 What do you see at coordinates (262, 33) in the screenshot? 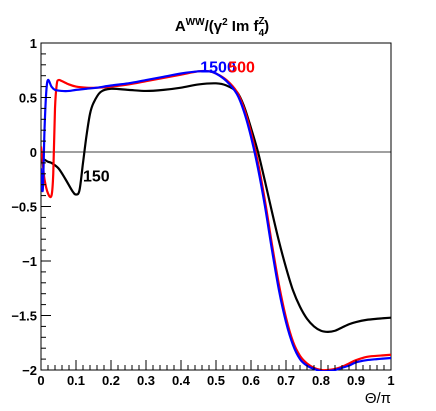
I see `title-part: 4` at bounding box center [262, 33].